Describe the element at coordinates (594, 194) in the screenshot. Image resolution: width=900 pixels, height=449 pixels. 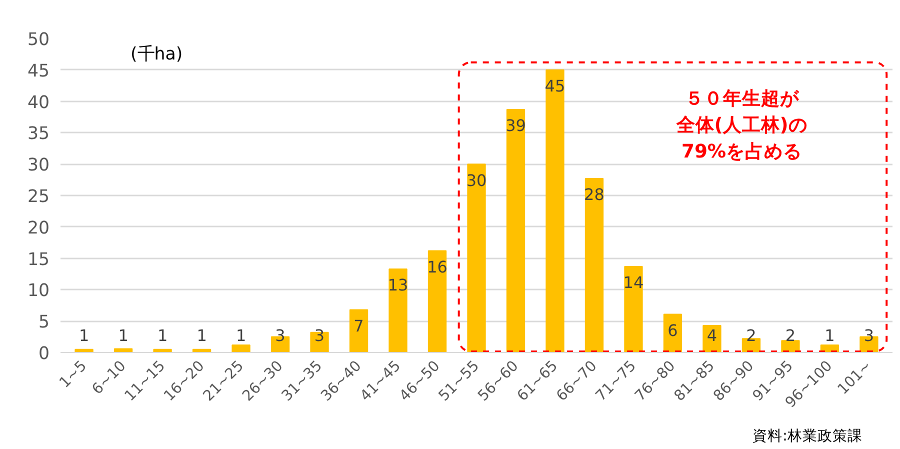
I see `data-label: 28` at that location.